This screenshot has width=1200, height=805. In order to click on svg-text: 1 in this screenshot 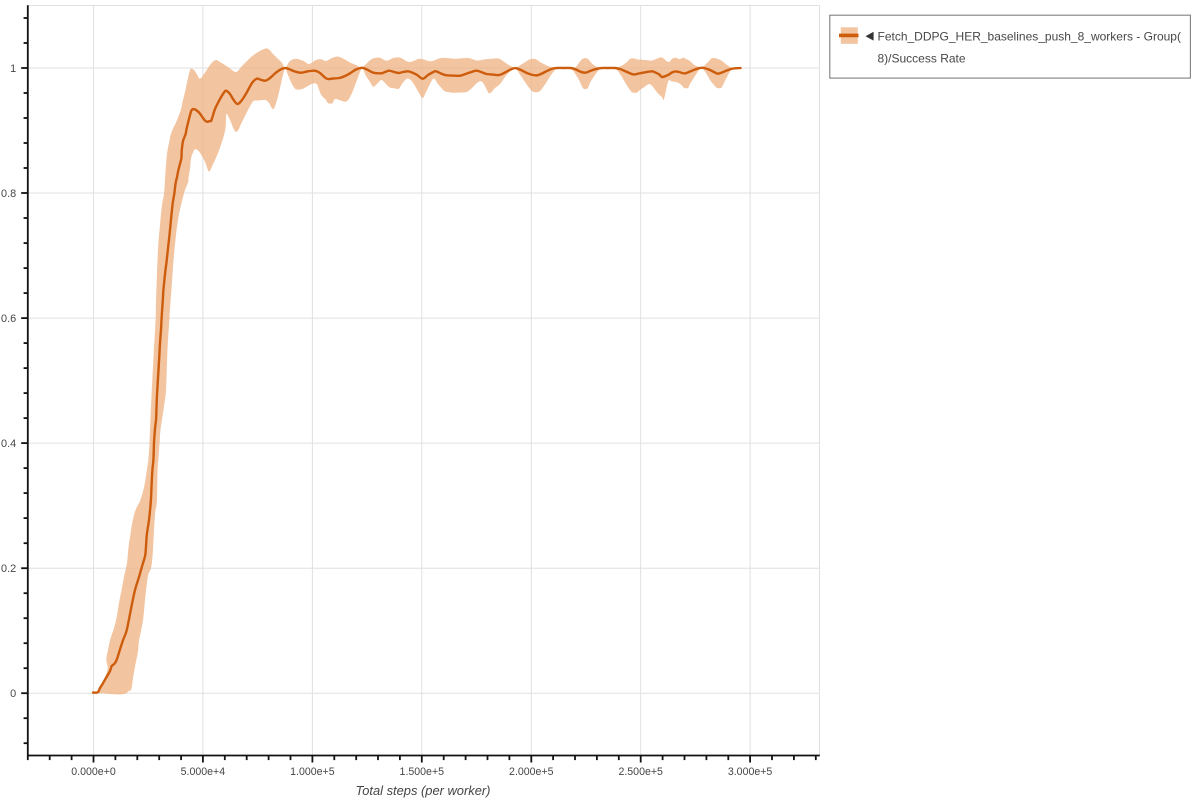, I will do `click(13, 69)`.